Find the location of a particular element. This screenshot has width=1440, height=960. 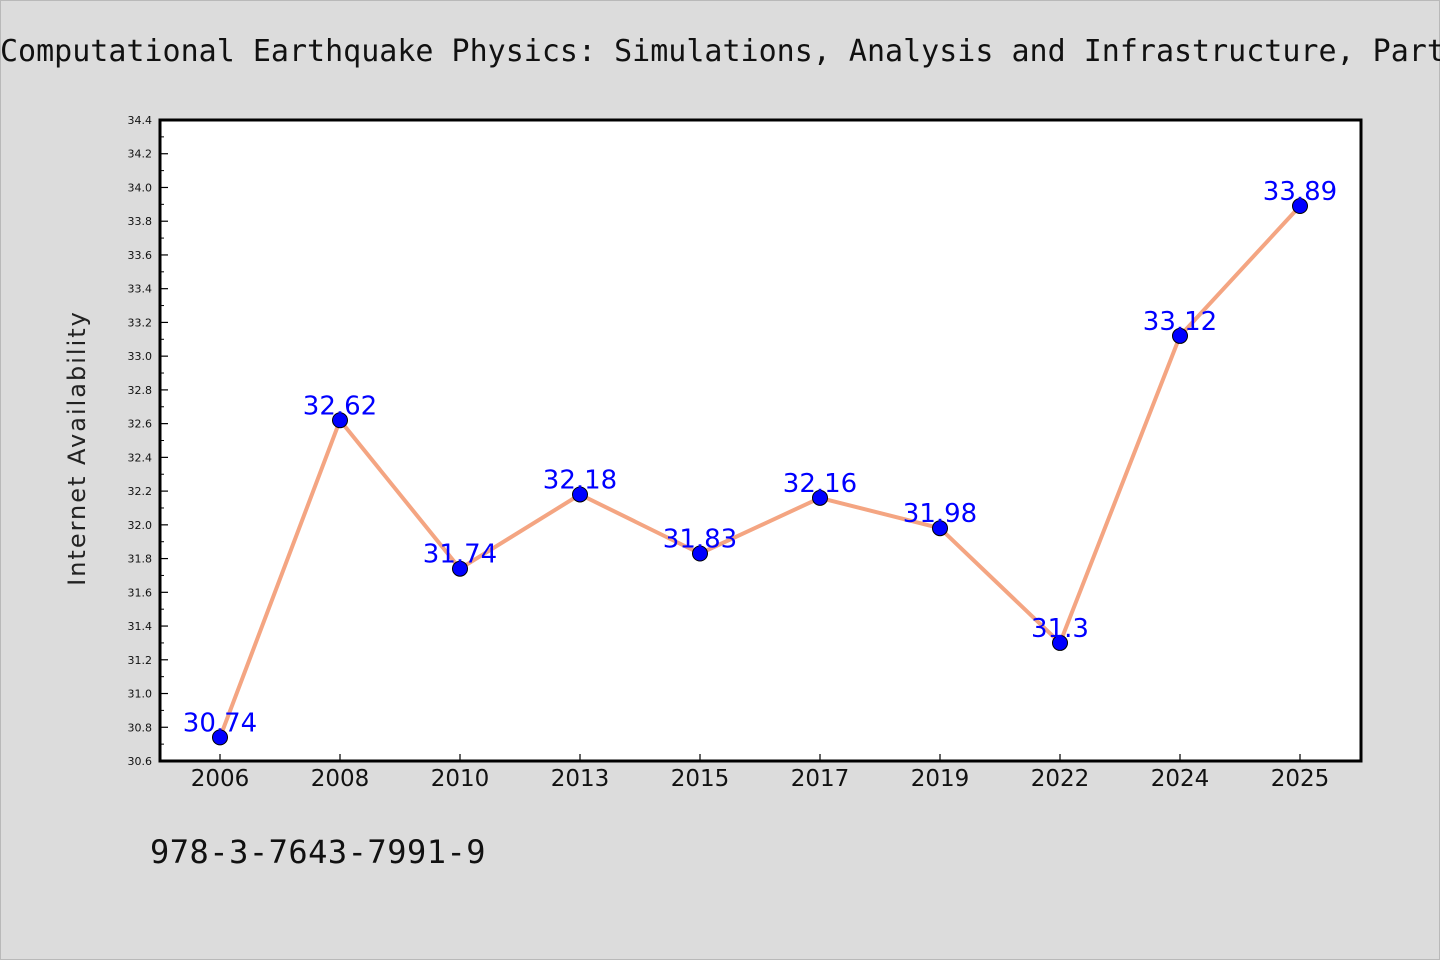

data-label: 32.18 is located at coordinates (580, 480).